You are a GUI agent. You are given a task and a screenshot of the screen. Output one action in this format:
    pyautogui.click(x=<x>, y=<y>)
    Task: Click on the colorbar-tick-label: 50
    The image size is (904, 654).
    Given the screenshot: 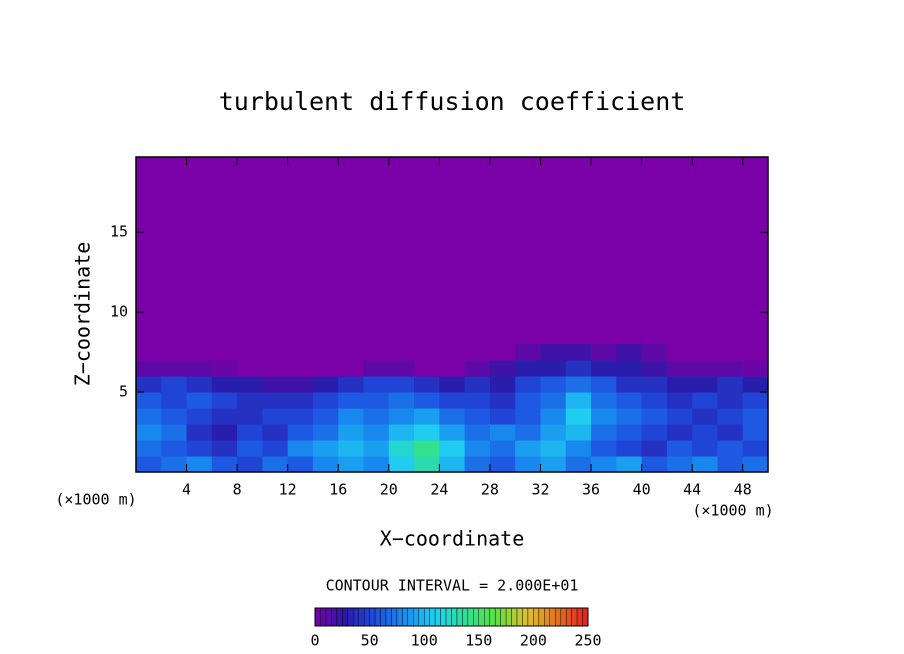 What is the action you would take?
    pyautogui.click(x=370, y=641)
    